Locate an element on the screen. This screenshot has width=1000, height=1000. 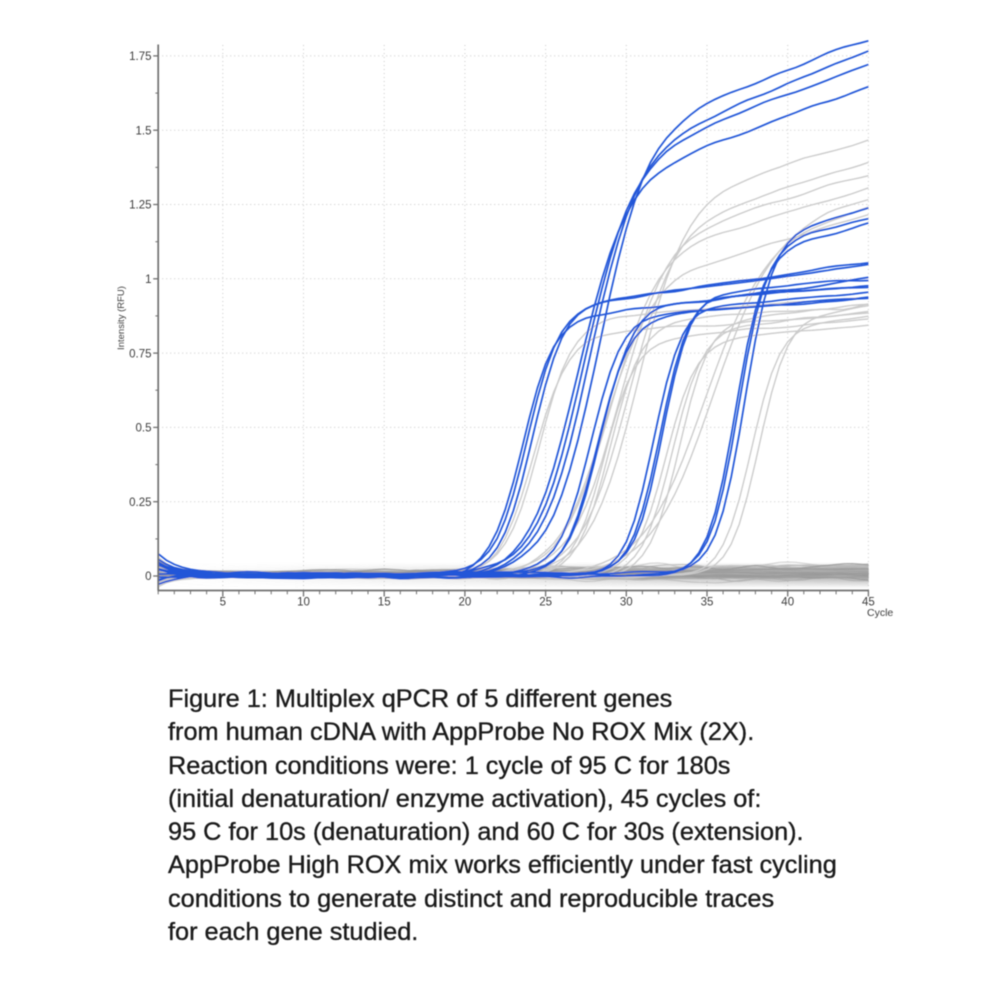
svg-text: 35 is located at coordinates (707, 603).